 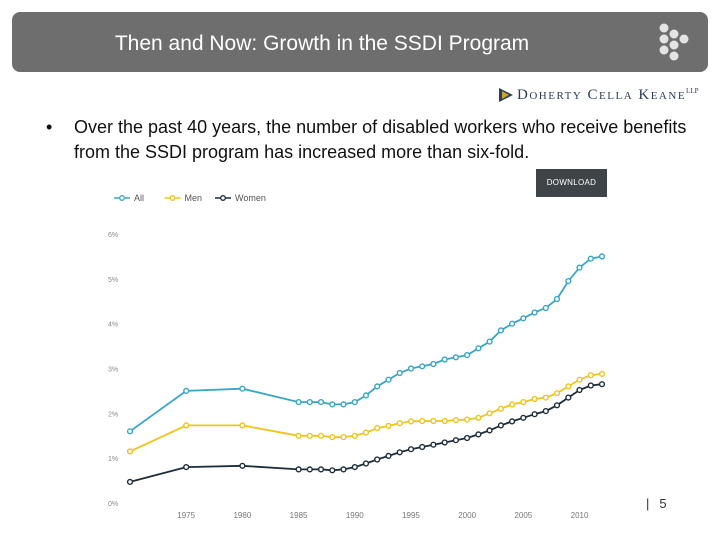 I want to click on x-tick-label: 1975, so click(x=186, y=515).